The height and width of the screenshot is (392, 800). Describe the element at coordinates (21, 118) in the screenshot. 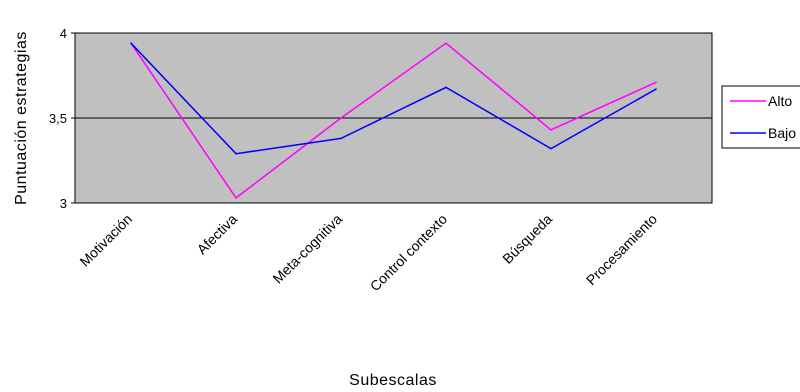

I see `y-axis-title: Puntuación estrategias` at that location.